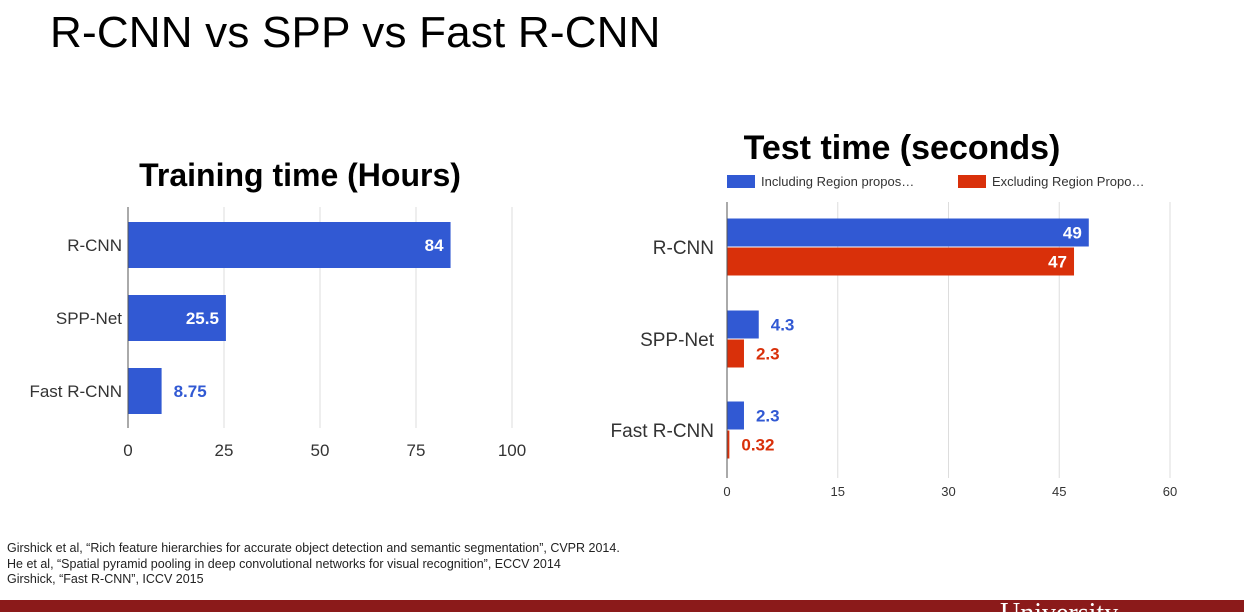 Image resolution: width=1244 pixels, height=612 pixels. I want to click on chart2-category-label-3: Fast R-CNN, so click(662, 431).